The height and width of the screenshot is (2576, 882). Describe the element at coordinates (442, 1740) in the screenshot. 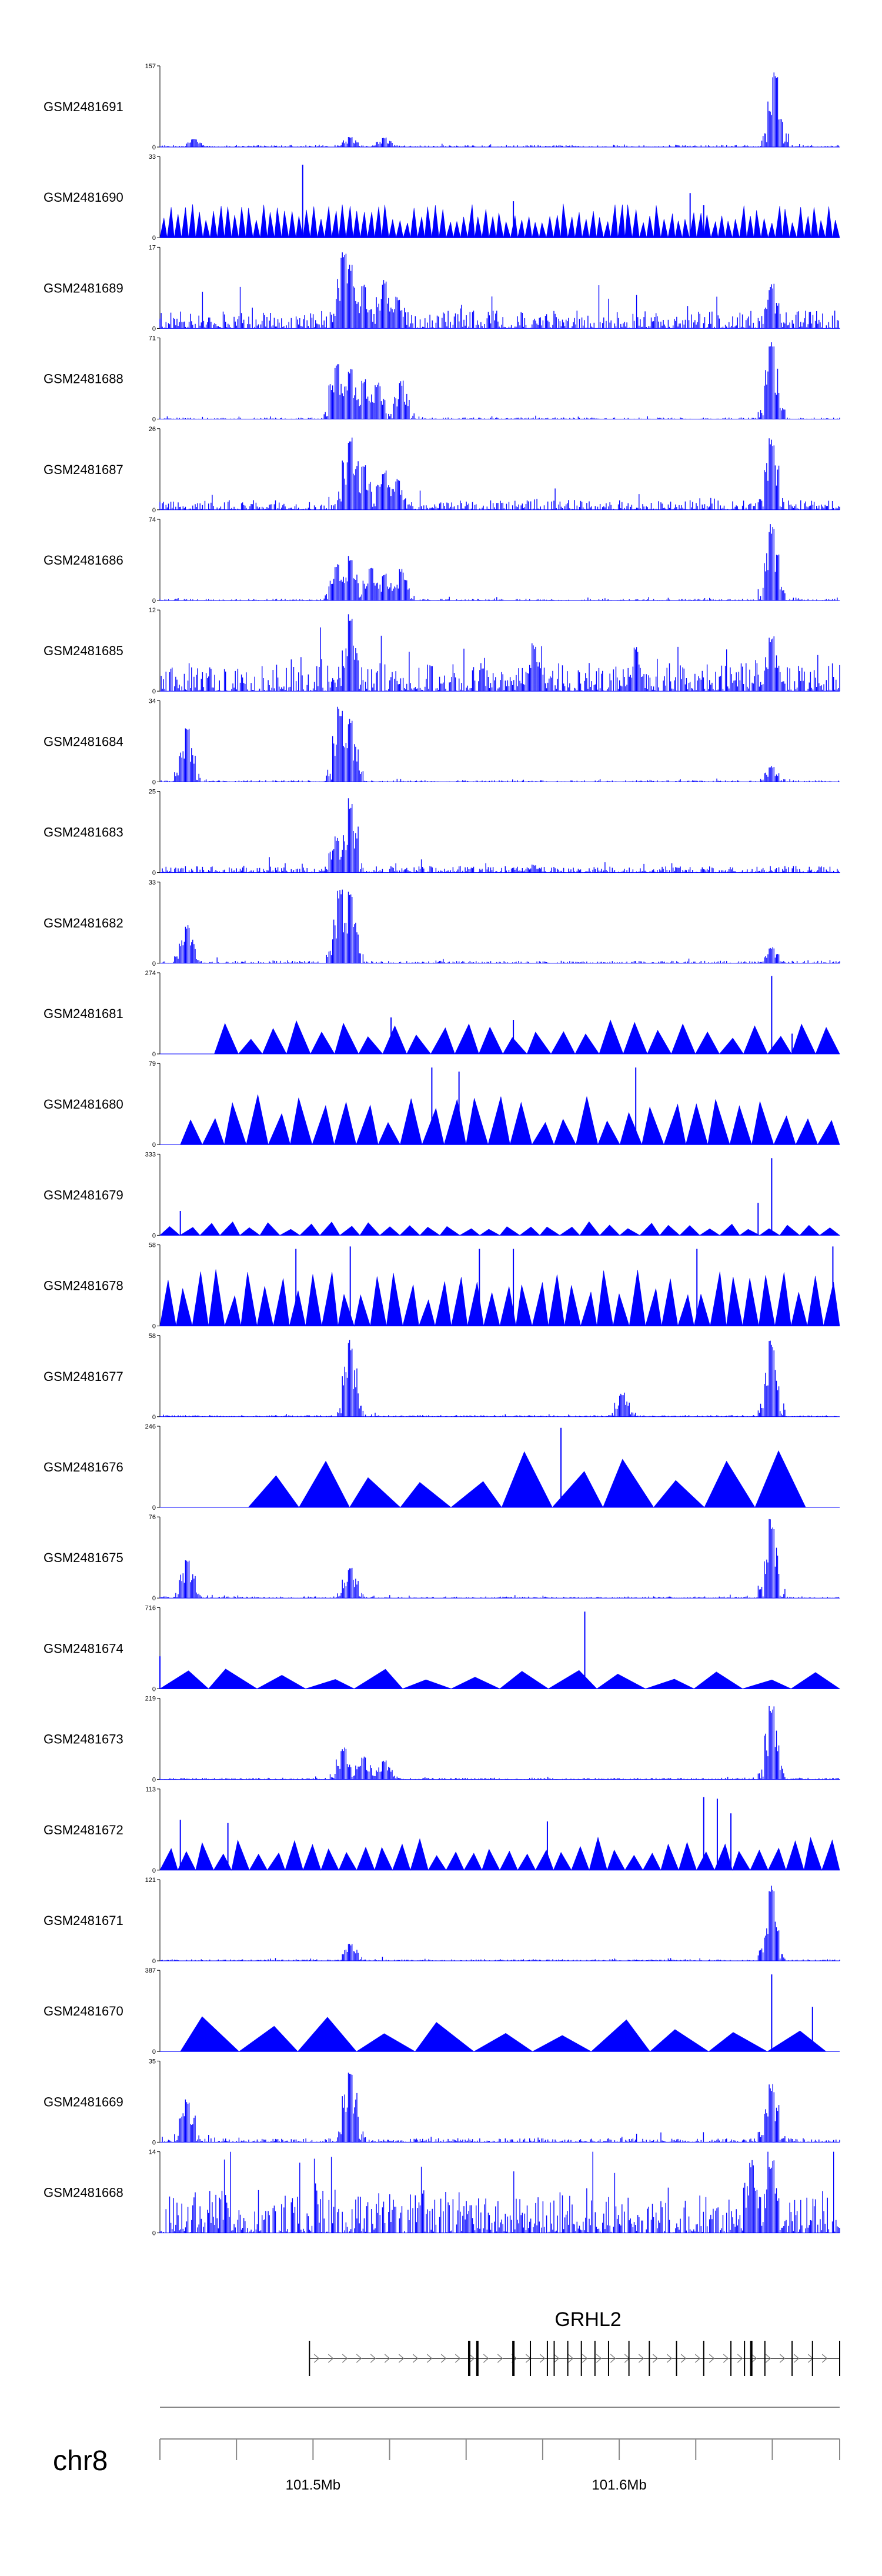

I see `track-gsm2481673: GSM2481673 219 0` at that location.